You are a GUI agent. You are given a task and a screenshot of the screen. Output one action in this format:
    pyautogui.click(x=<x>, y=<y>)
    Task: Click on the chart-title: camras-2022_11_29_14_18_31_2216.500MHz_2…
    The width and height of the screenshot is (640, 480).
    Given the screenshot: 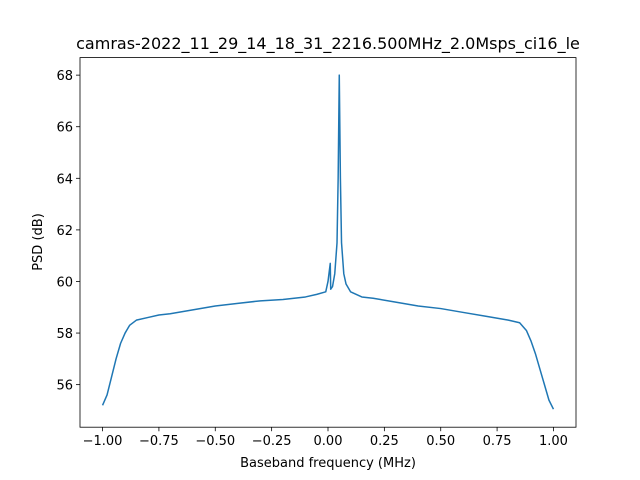 What is the action you would take?
    pyautogui.click(x=328, y=44)
    